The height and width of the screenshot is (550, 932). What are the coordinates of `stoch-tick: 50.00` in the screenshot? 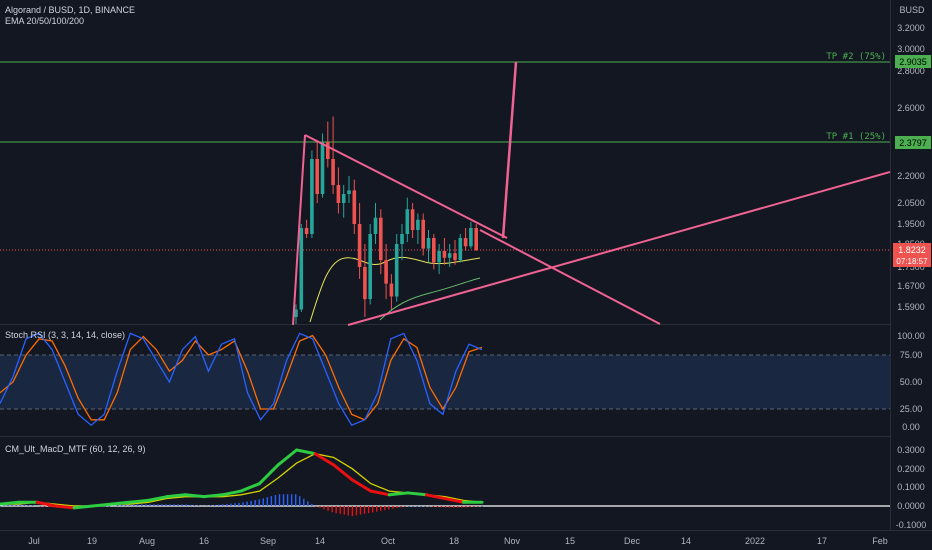 It's located at (911, 382).